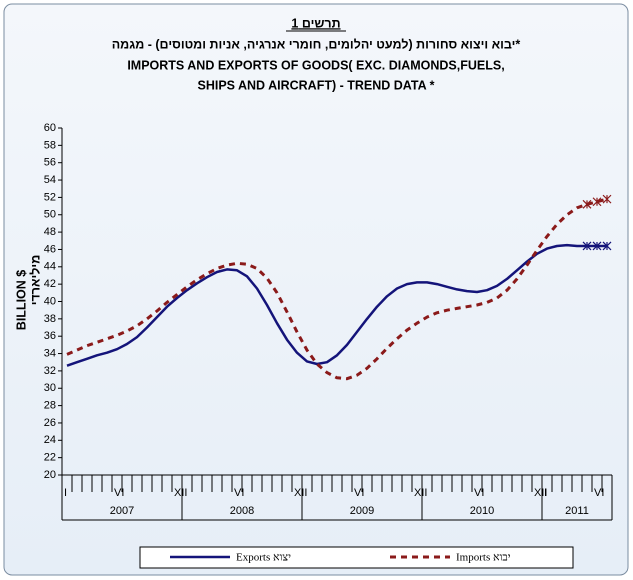 This screenshot has height=580, width=633. What do you see at coordinates (362, 511) in the screenshot?
I see `year-label: 2009` at bounding box center [362, 511].